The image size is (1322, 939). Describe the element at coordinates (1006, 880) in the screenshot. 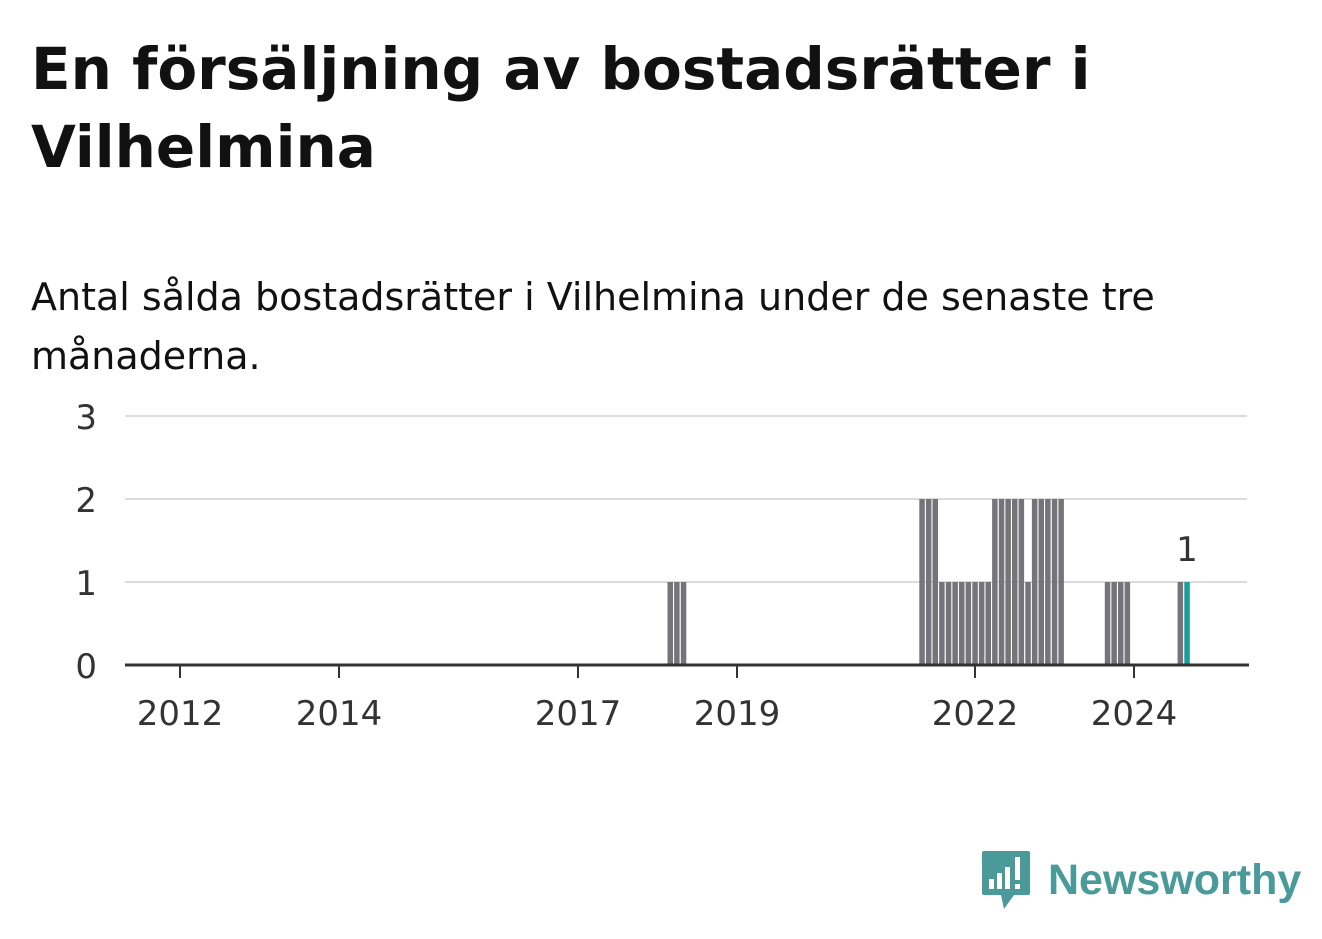

I see `newsworthy-logo-icon` at that location.